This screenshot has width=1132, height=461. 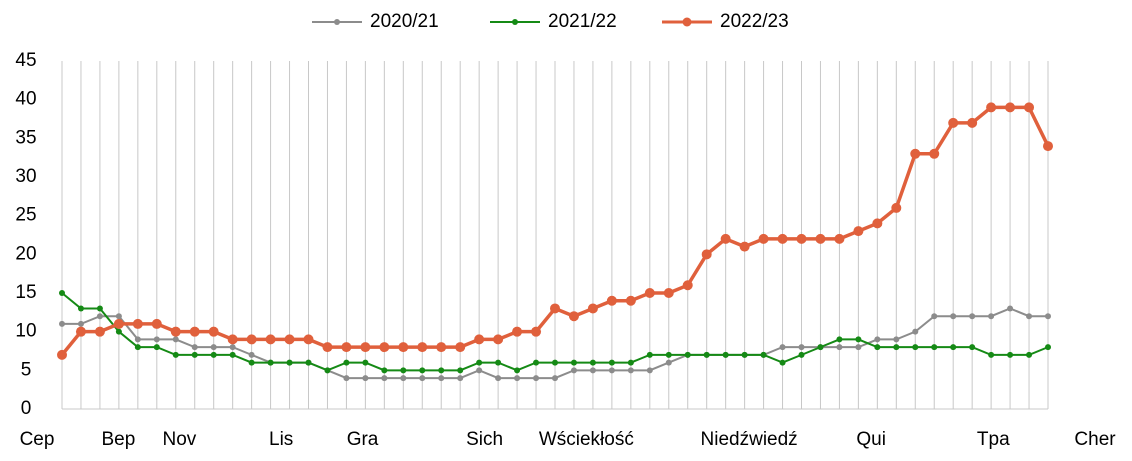 I want to click on x-tick-label: Gra, so click(x=363, y=439).